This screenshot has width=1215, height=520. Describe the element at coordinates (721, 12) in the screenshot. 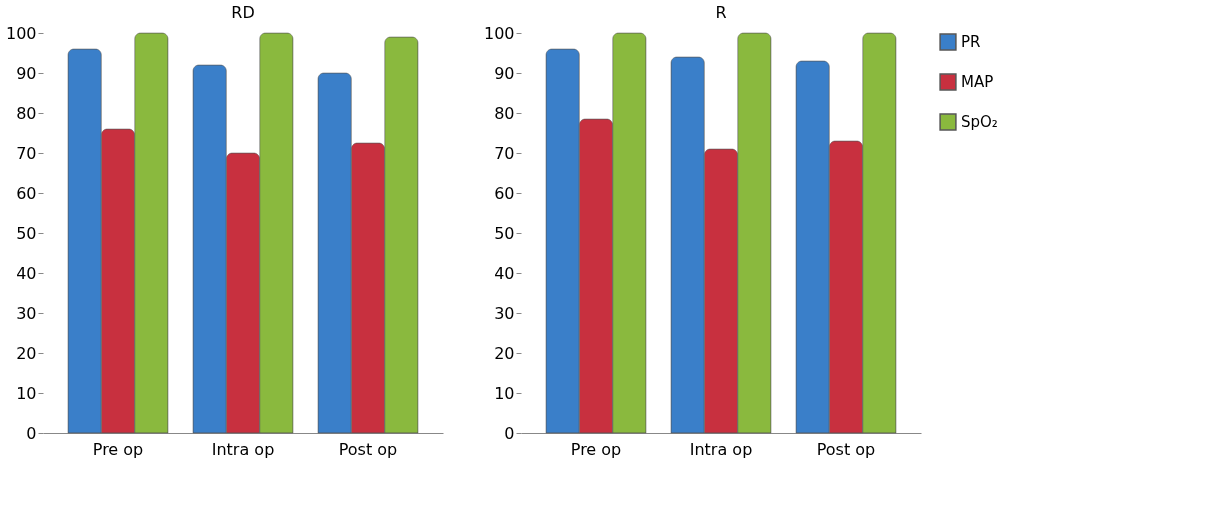

I see `chart-title: R` at that location.